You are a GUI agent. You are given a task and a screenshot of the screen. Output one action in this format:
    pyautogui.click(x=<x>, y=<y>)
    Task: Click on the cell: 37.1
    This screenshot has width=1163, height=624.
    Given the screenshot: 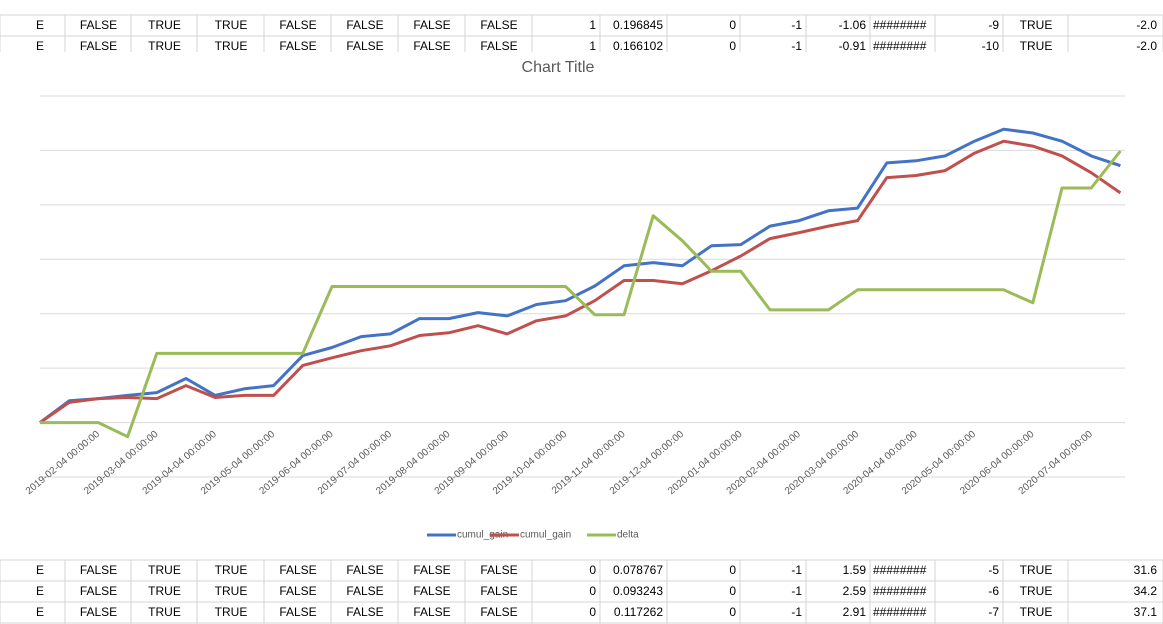 What is the action you would take?
    pyautogui.click(x=1146, y=612)
    